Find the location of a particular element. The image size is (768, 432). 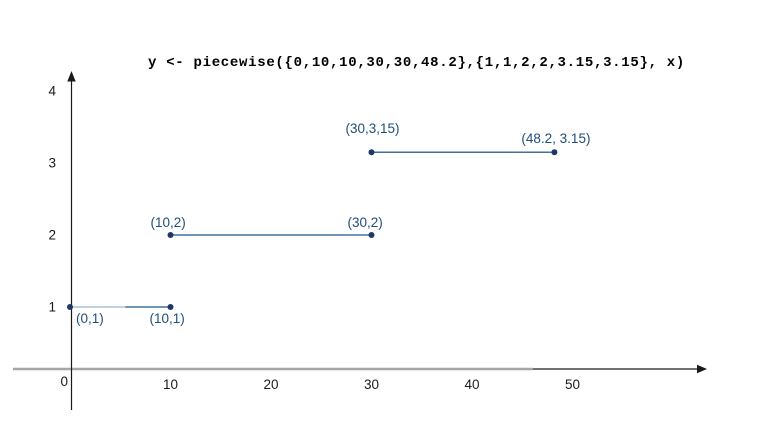

point-label: (10,1) is located at coordinates (167, 318).